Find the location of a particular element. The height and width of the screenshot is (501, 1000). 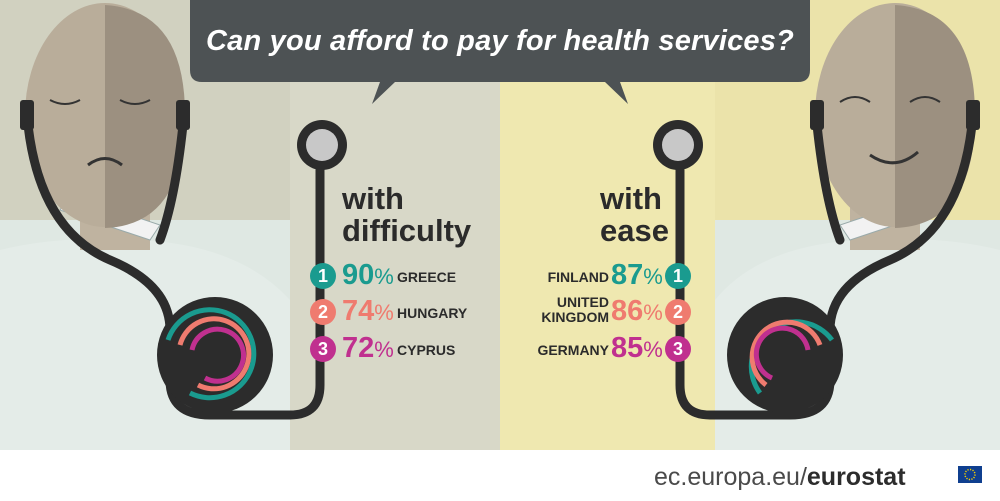

right-diaphragm is located at coordinates (785, 355).